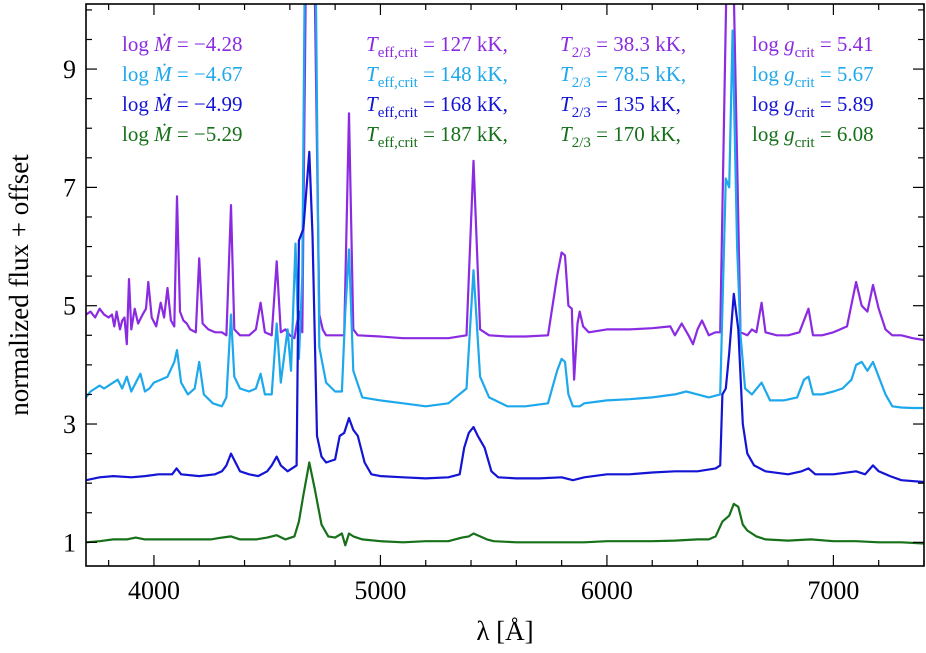 This screenshot has width=926, height=653. What do you see at coordinates (437, 46) in the screenshot?
I see `legend-teff: Teff,crit = 127 kK,` at bounding box center [437, 46].